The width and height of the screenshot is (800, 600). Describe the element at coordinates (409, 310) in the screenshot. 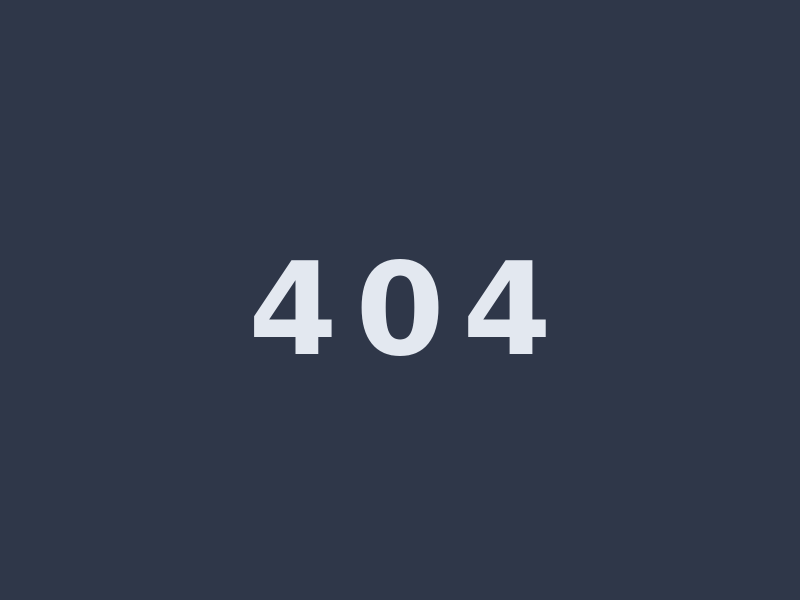

I see `error-code: 404` at that location.